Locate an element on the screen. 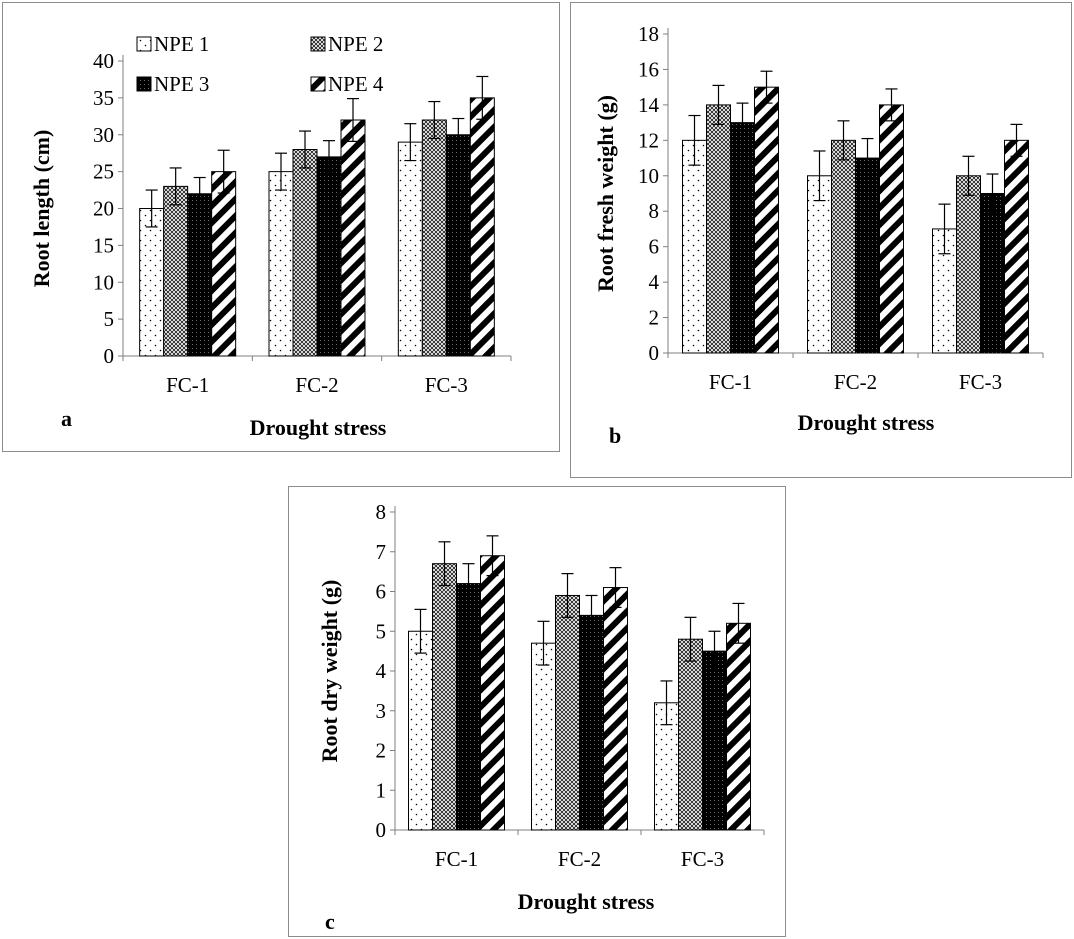 The image size is (1074, 939). legend-item-npe-4: NPE 4 is located at coordinates (347, 84).